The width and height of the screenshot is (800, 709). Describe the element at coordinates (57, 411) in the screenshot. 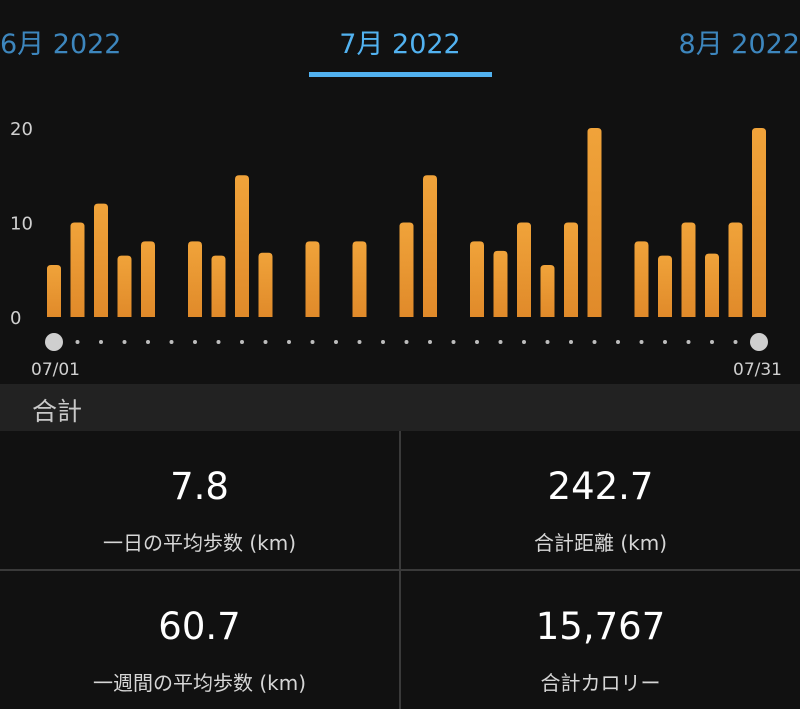

I see `summary-title: 合計` at that location.